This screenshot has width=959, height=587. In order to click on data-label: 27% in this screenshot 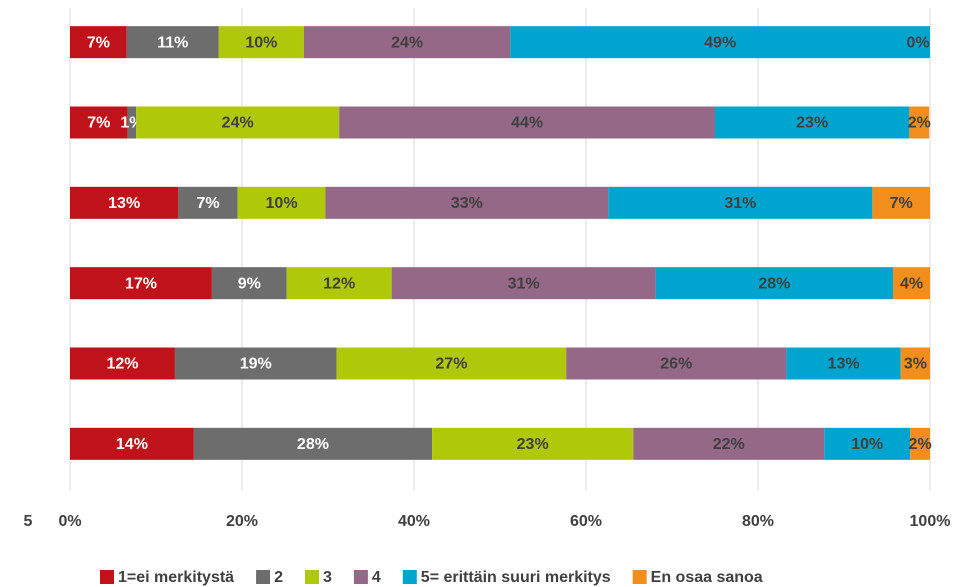, I will do `click(451, 364)`.